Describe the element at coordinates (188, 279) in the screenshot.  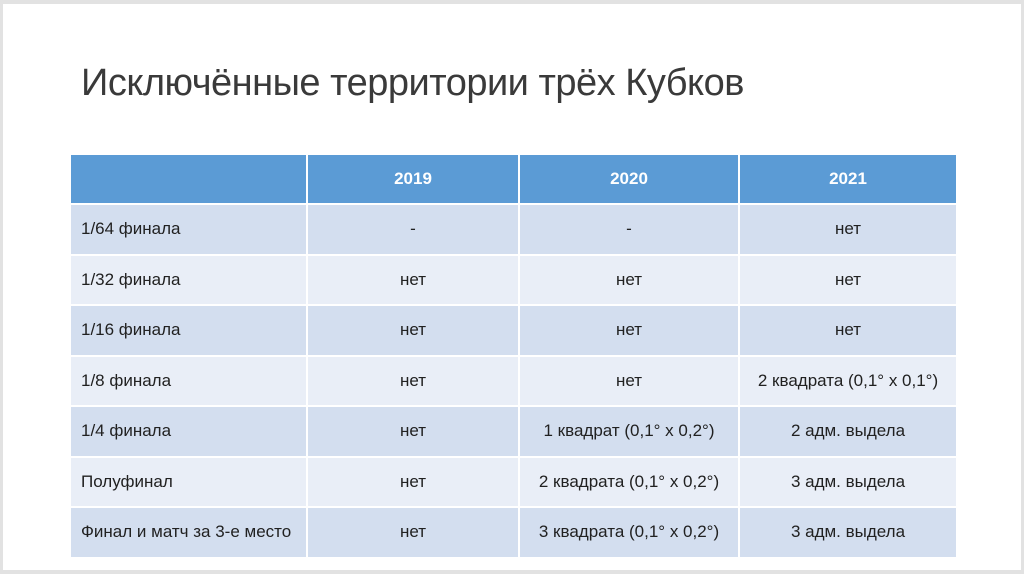
I see `table-row-label: 1/32 финала` at that location.